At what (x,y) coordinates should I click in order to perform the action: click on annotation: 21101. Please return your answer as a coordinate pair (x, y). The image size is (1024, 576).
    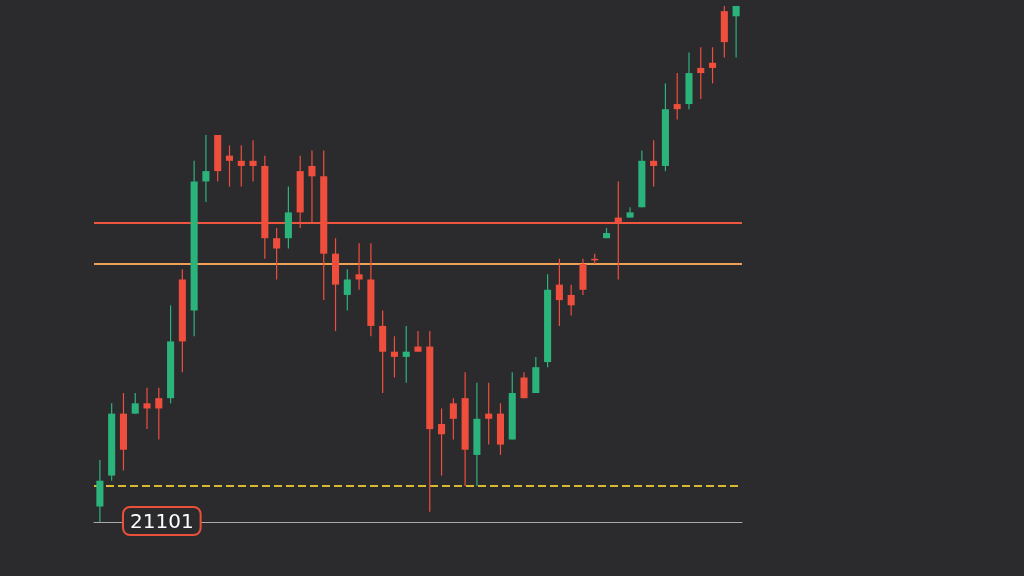
    Looking at the image, I should click on (162, 521).